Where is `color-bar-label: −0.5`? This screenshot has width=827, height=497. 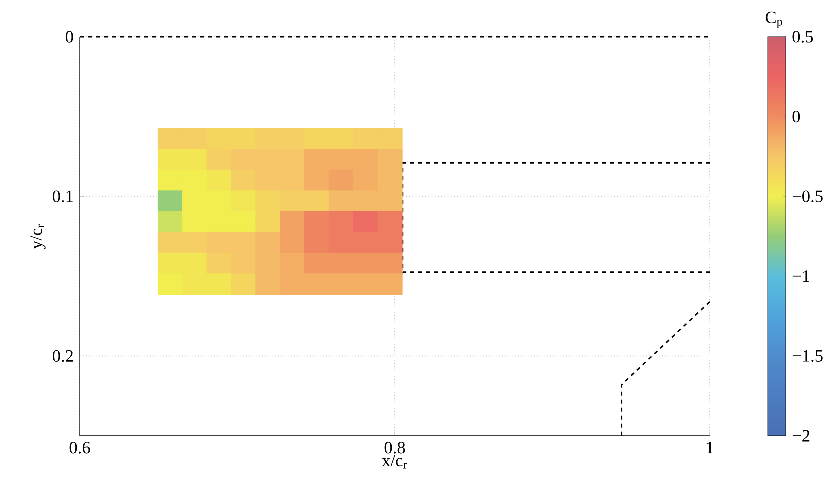
color-bar-label: −0.5 is located at coordinates (807, 196).